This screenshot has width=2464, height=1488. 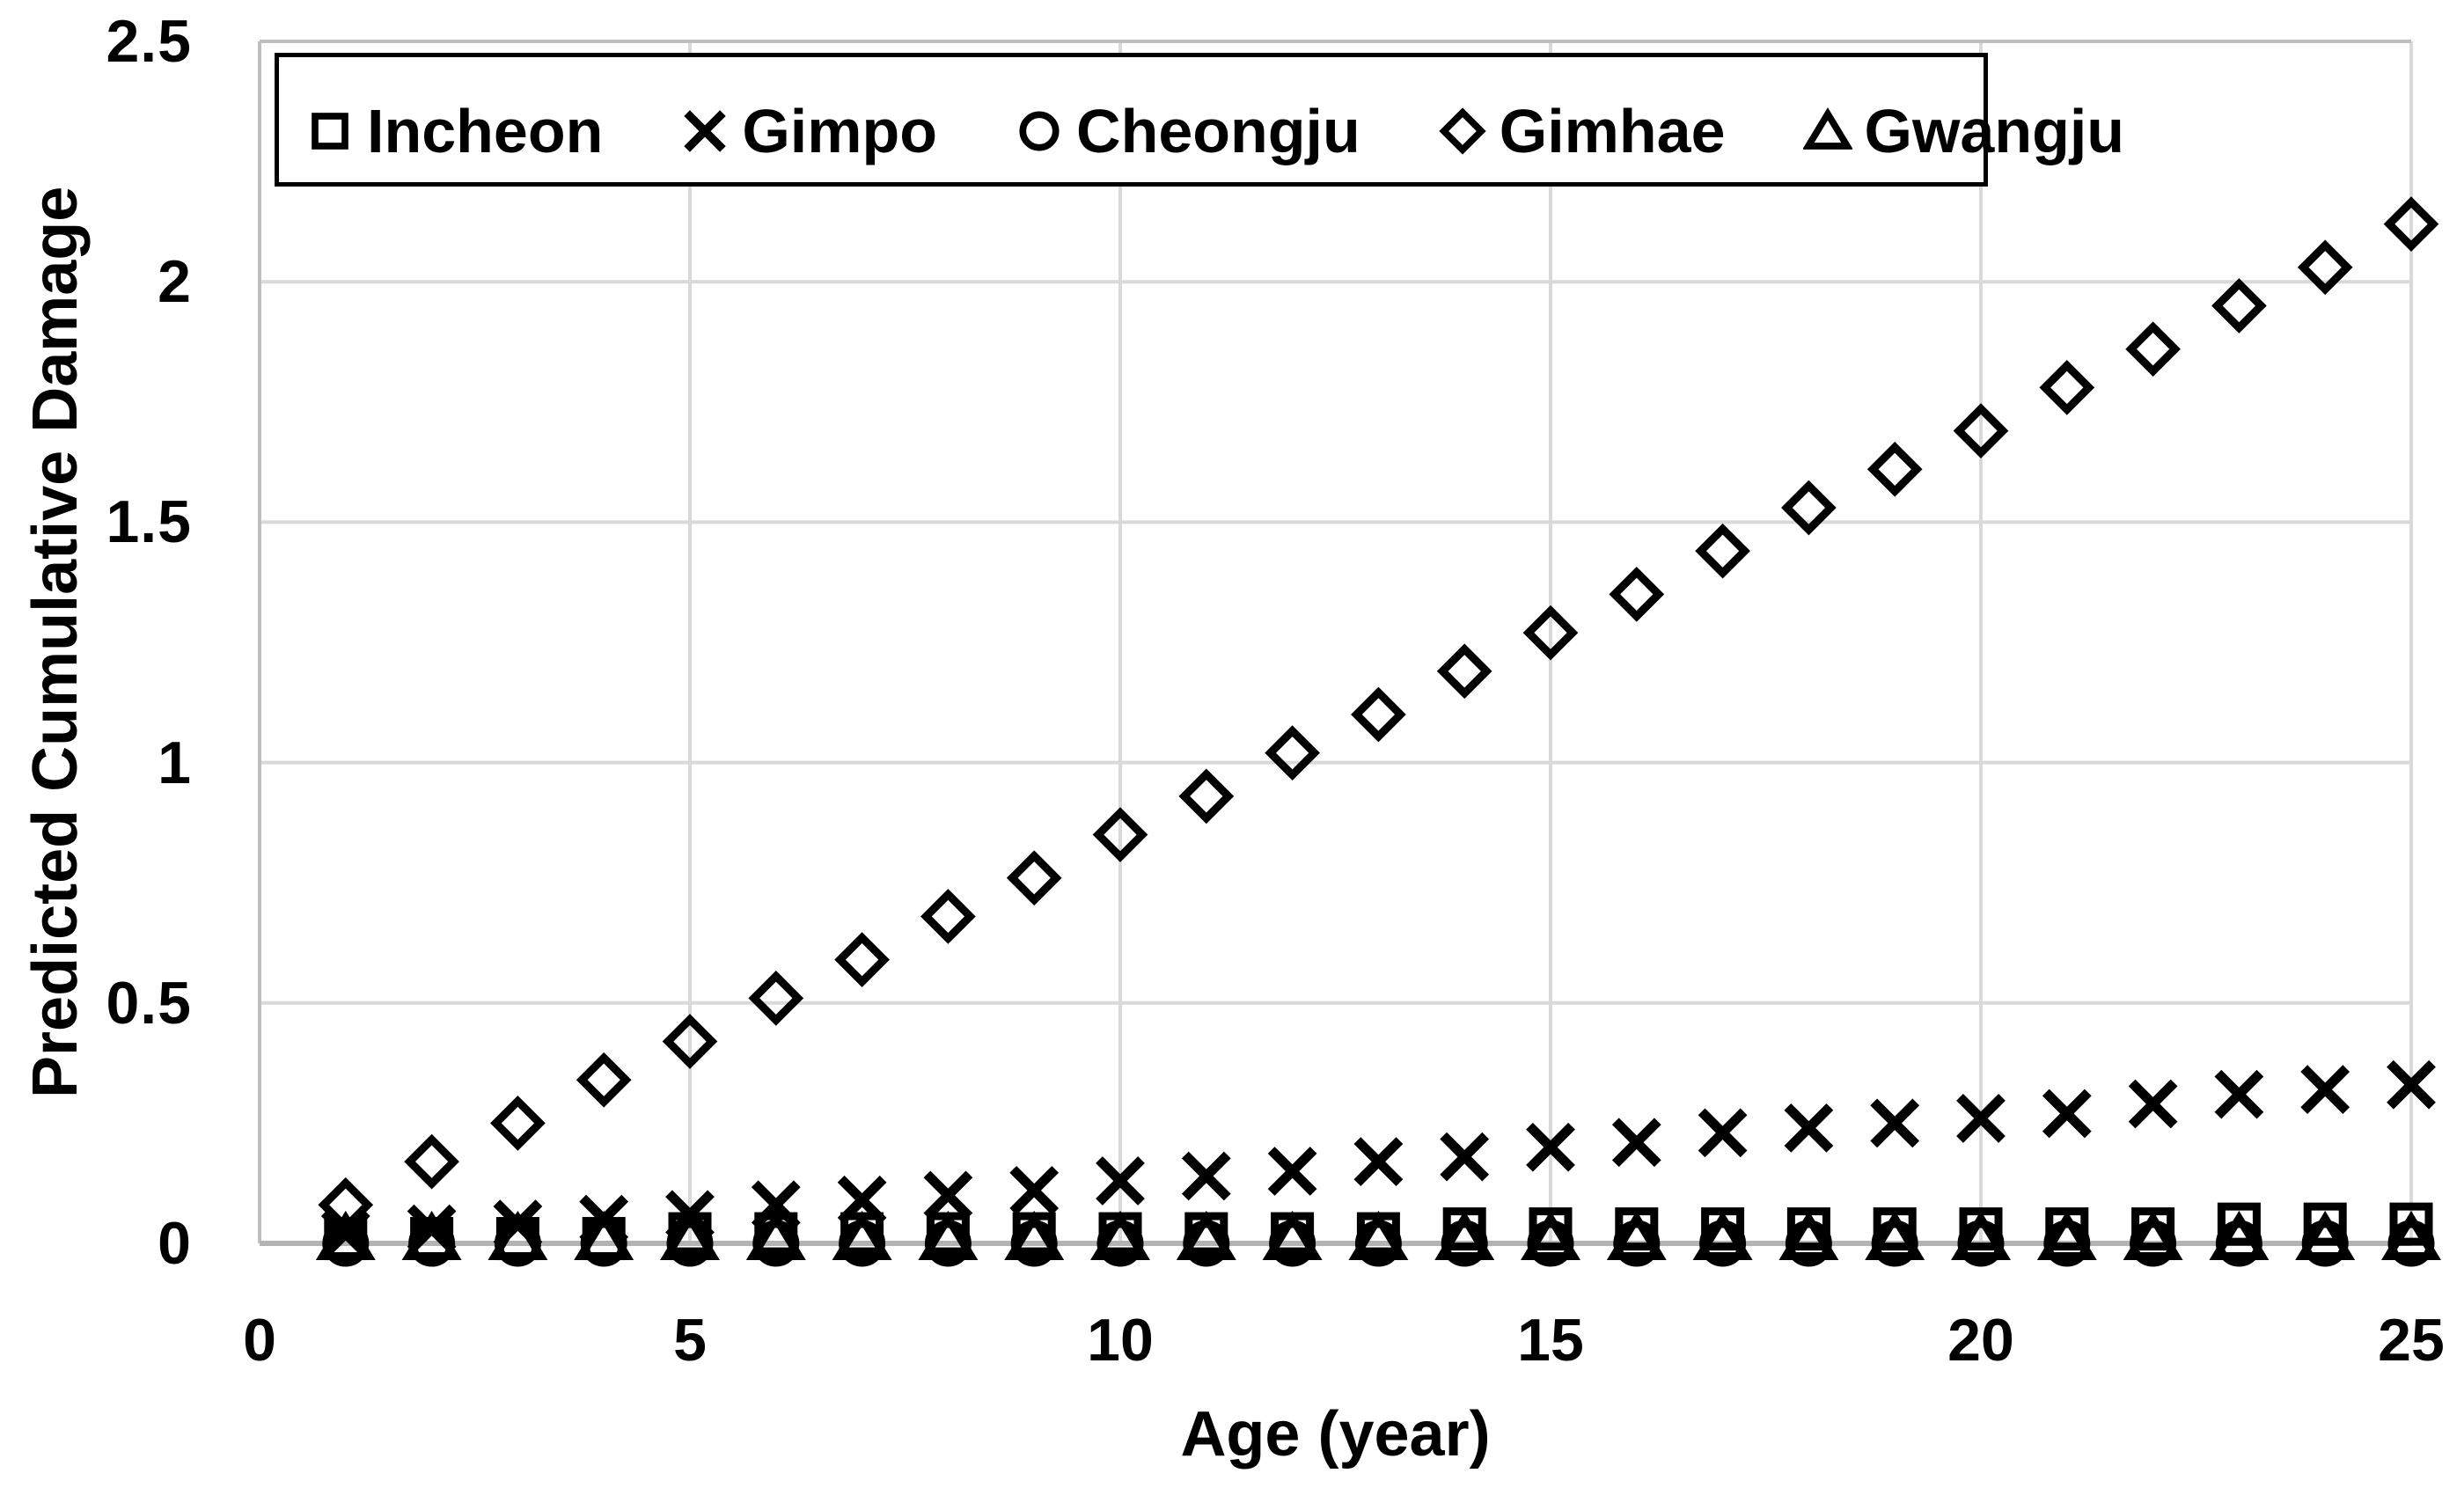 I want to click on legend-item-gimhae: Gimhae, so click(x=1582, y=131).